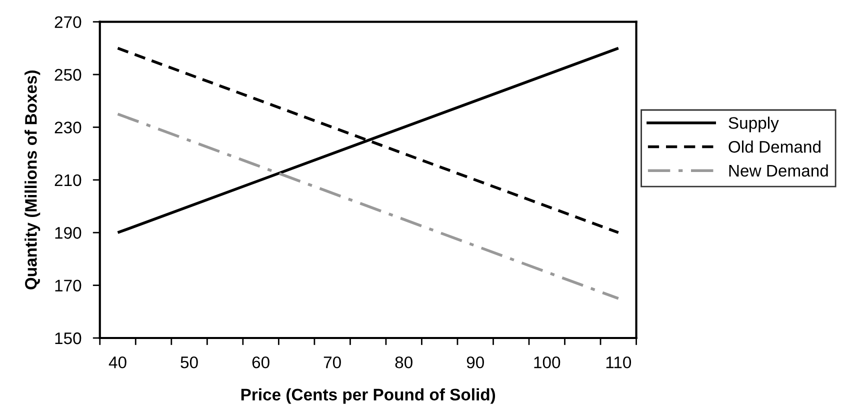  I want to click on y-tick-label: 230, so click(68, 128).